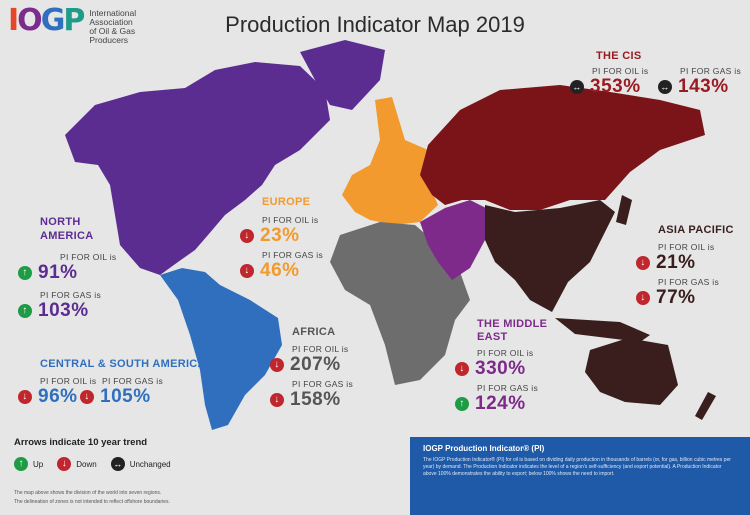 The image size is (750, 515). I want to click on africa-region, so click(400, 303).